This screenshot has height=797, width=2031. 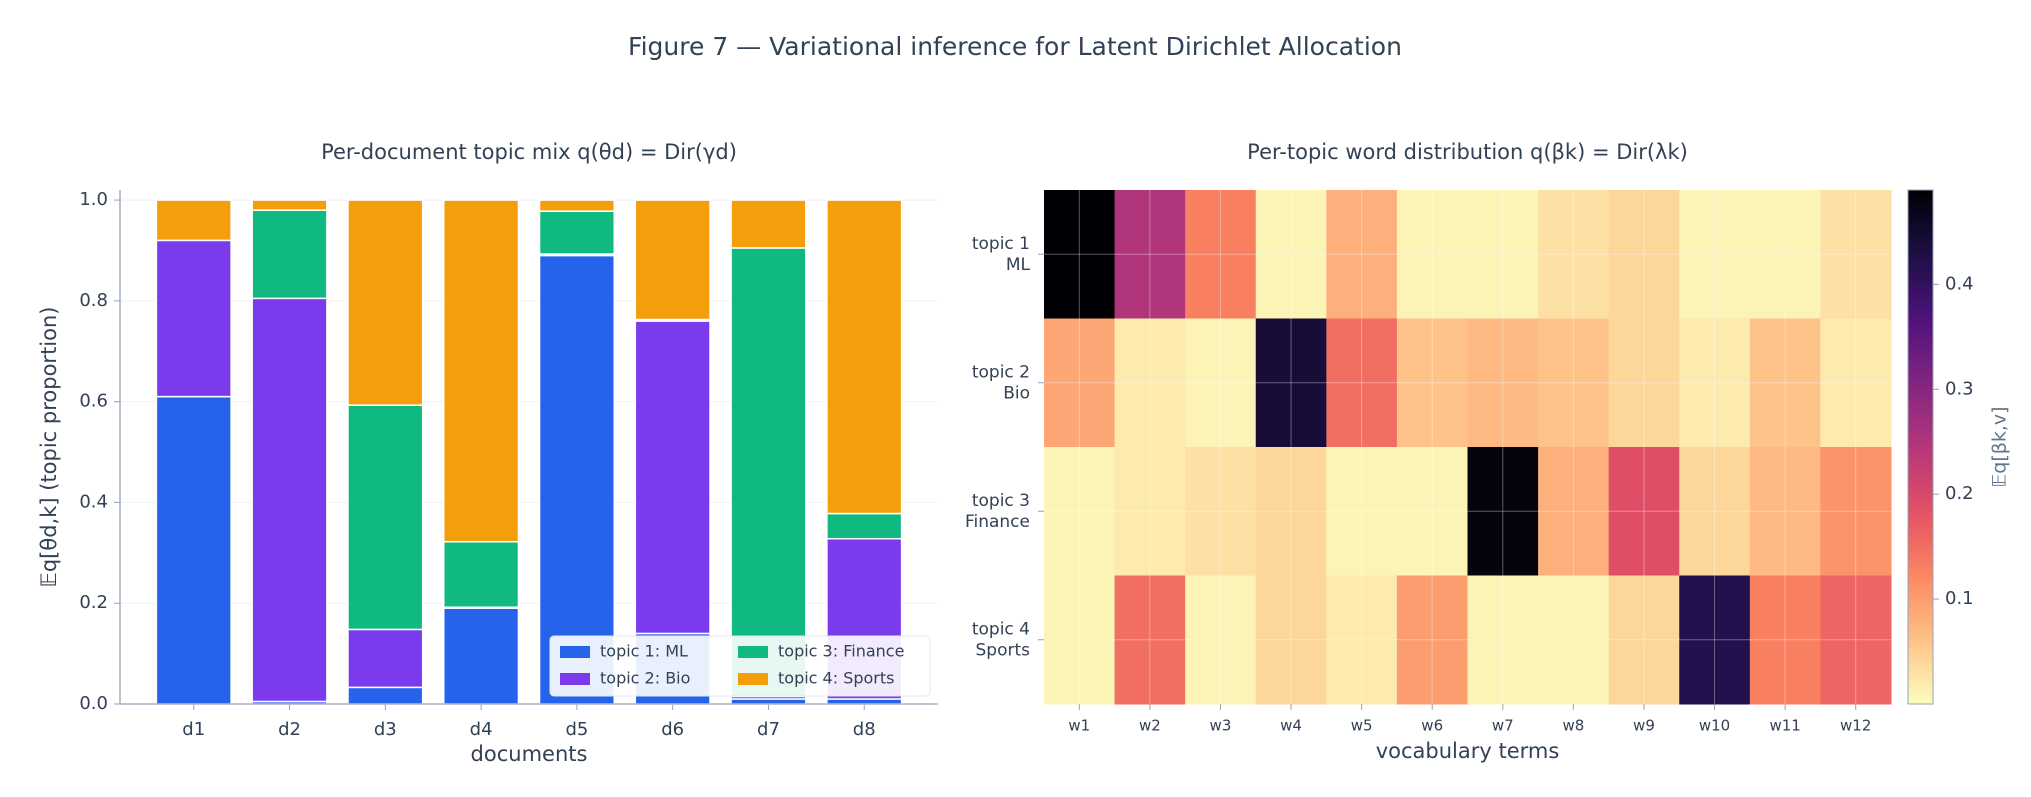 What do you see at coordinates (1959, 493) in the screenshot?
I see `colorbar-tick-label: 0.2` at bounding box center [1959, 493].